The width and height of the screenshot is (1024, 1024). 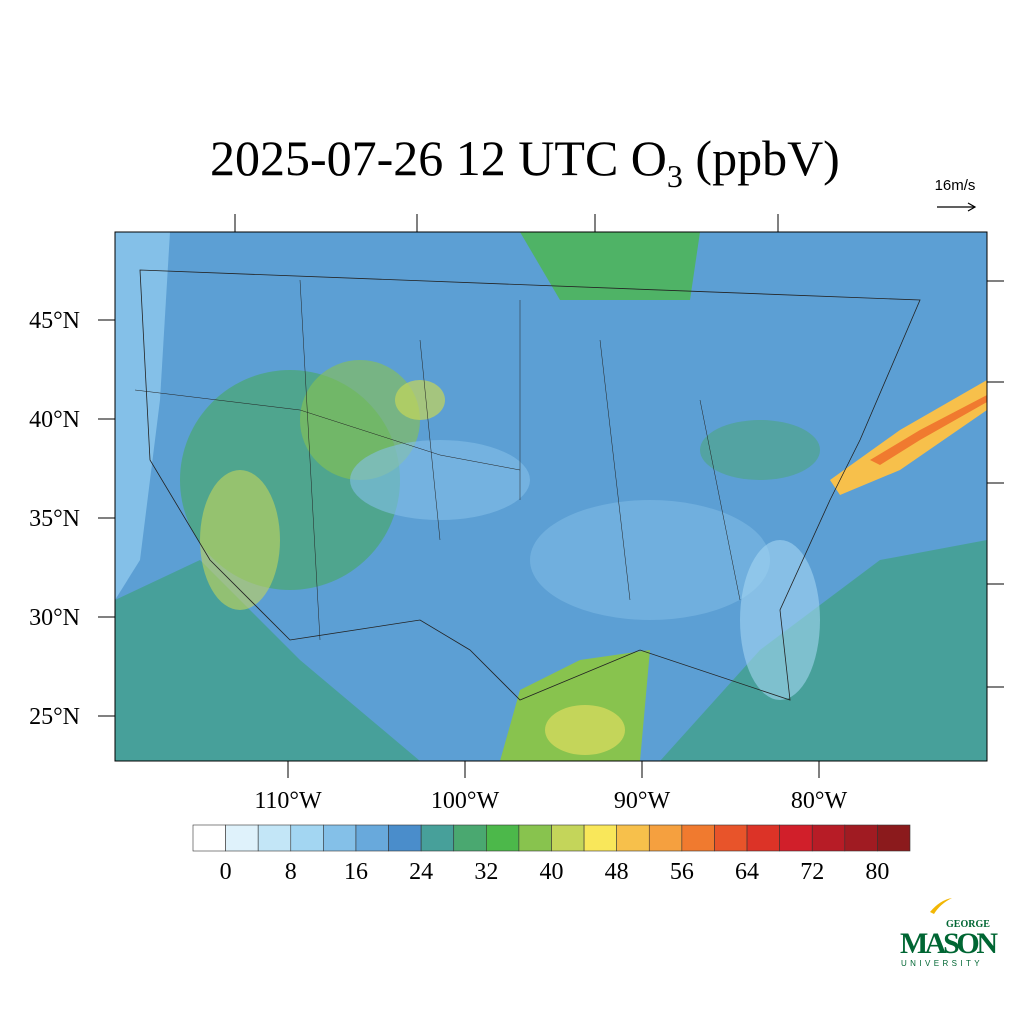 I want to click on lat-label: 25°N, so click(x=54, y=717).